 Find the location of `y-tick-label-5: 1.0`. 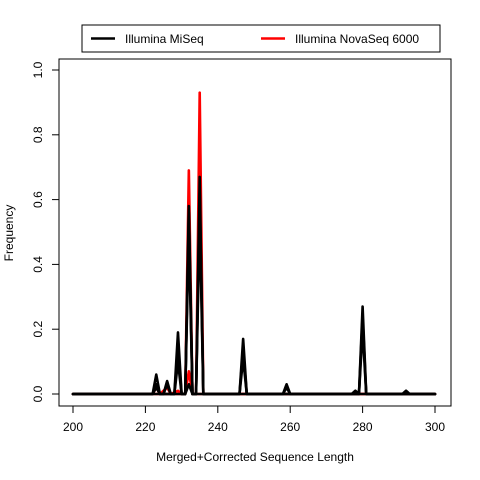

y-tick-label-5: 1.0 is located at coordinates (38, 69).